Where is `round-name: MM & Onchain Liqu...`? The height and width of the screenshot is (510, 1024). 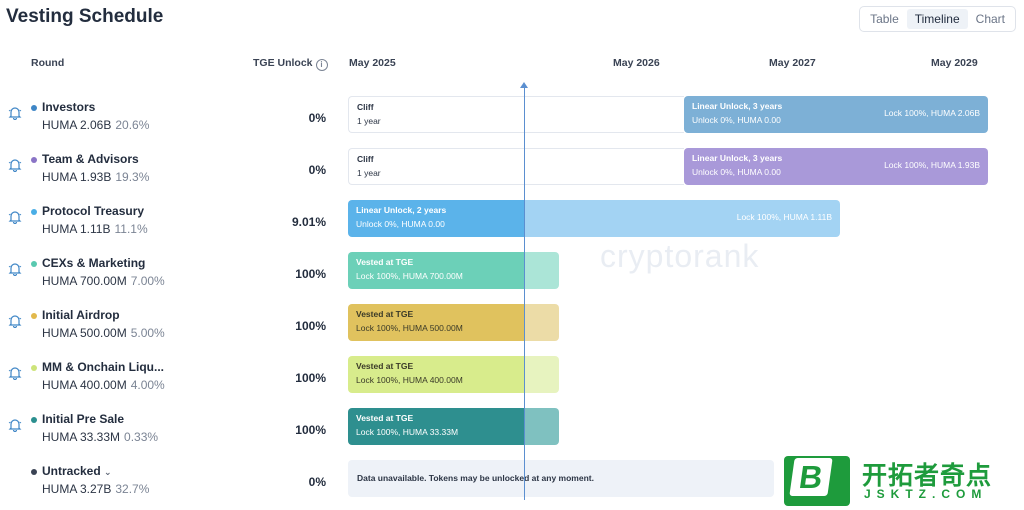
round-name: MM & Onchain Liqu... is located at coordinates (103, 367).